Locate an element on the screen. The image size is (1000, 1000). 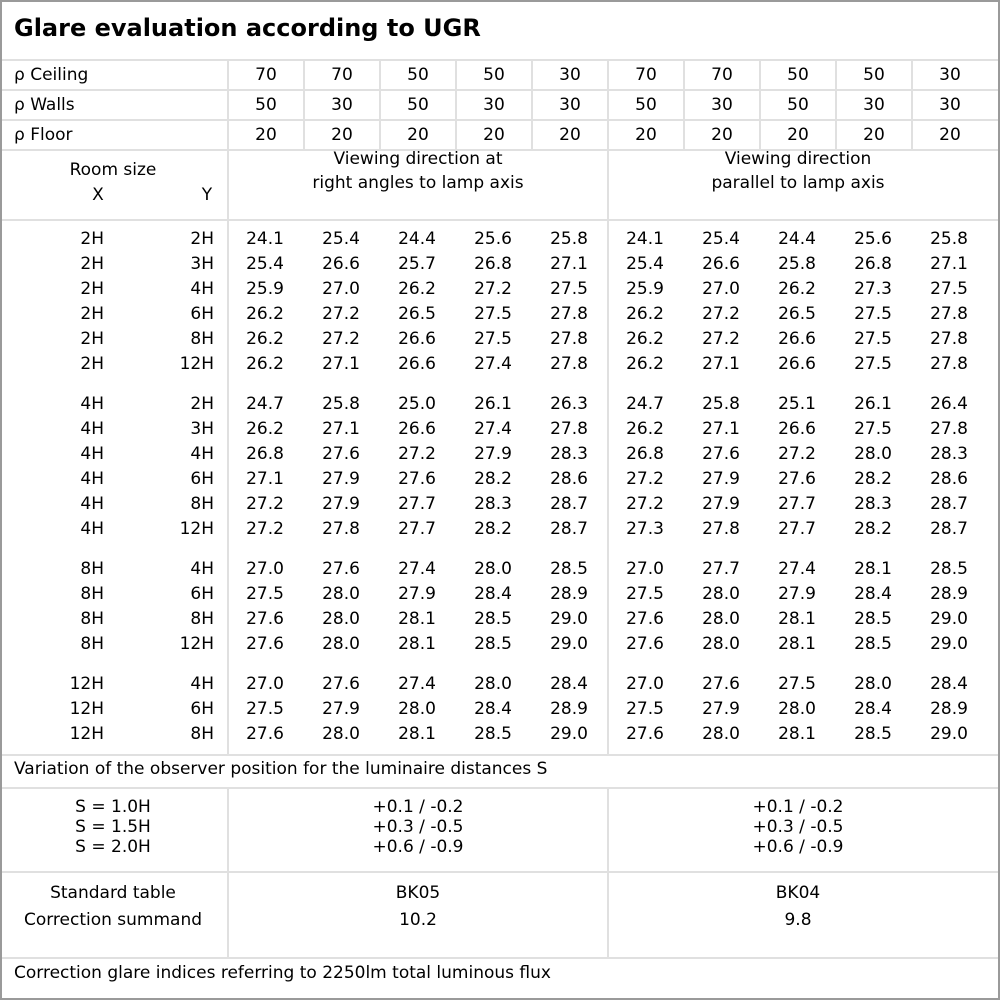
ugr-value: 28.5 is located at coordinates (949, 569).